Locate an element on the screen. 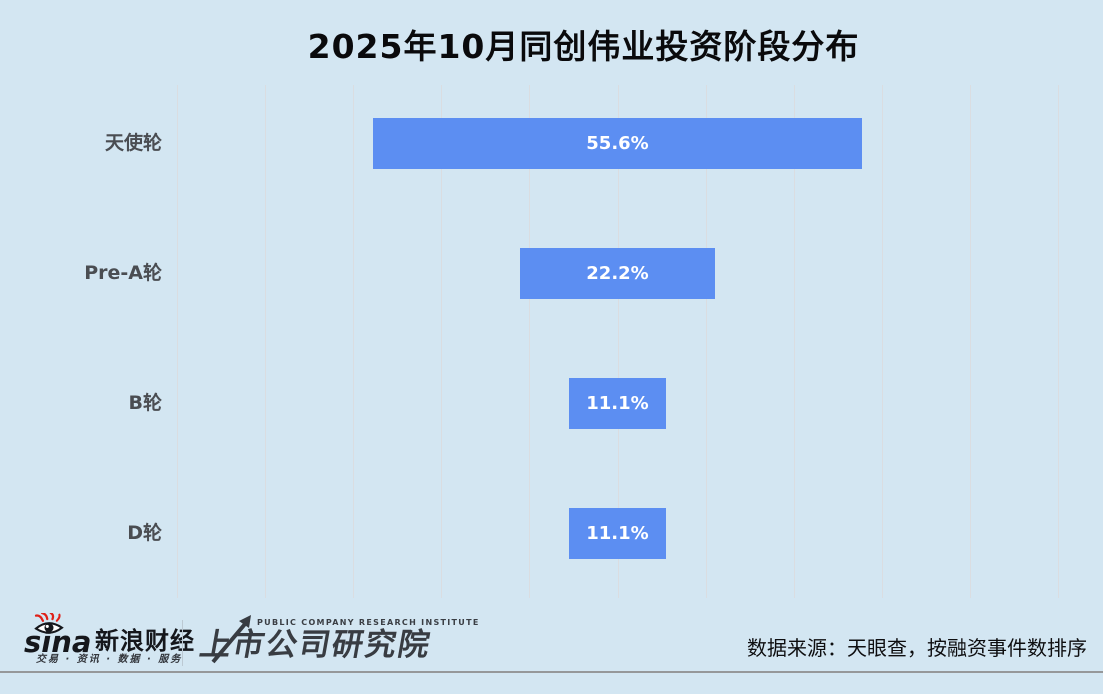 This screenshot has height=694, width=1103. bar-value-label: 55.6% is located at coordinates (617, 143).